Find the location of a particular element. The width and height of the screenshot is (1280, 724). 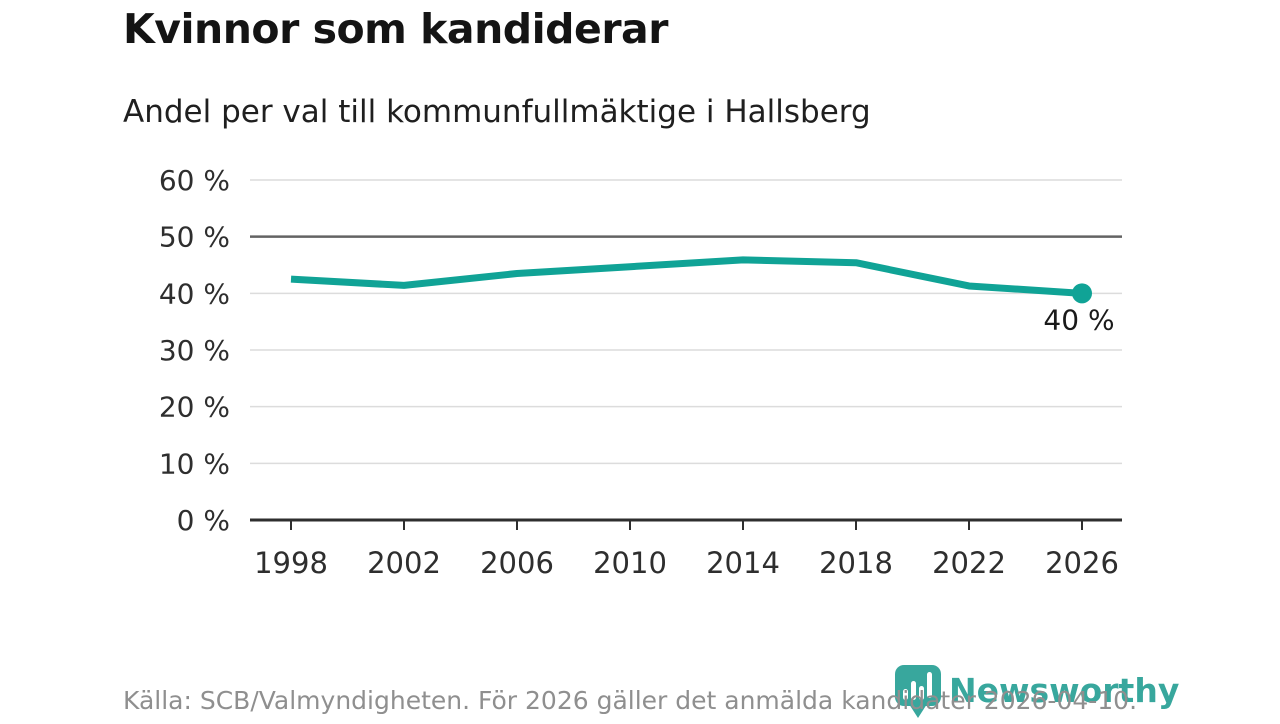

x-tick-label: 2006 is located at coordinates (517, 563).